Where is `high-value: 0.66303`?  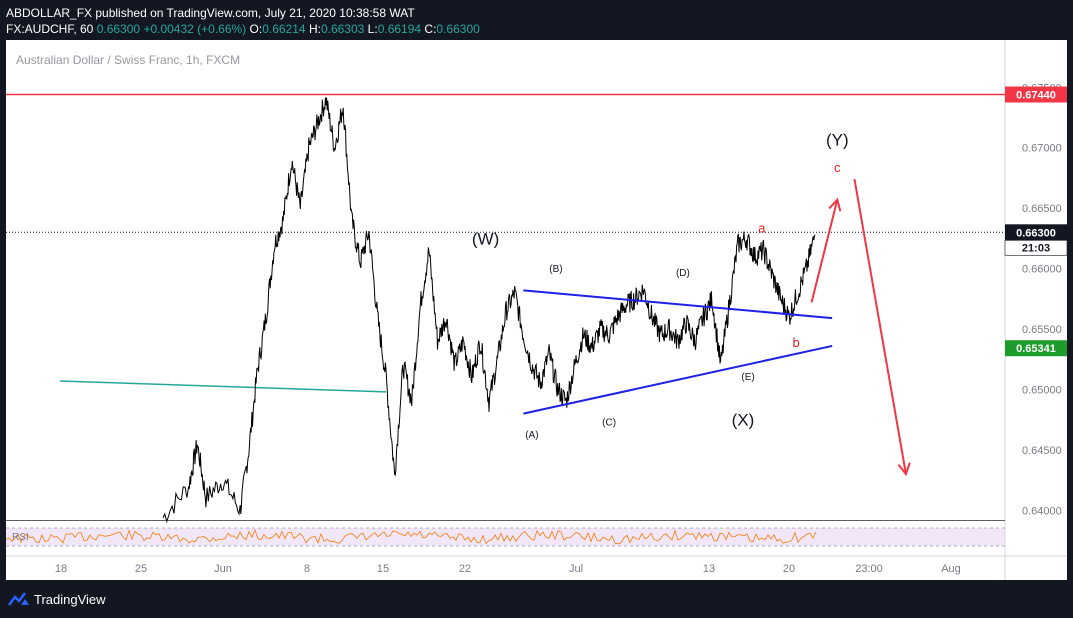 high-value: 0.66303 is located at coordinates (342, 29).